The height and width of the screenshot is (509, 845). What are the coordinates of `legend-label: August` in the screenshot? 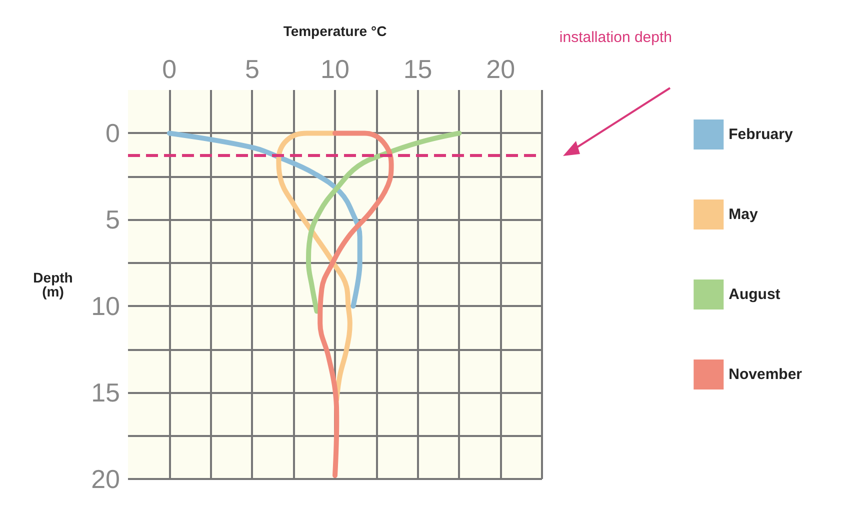 It's located at (754, 294).